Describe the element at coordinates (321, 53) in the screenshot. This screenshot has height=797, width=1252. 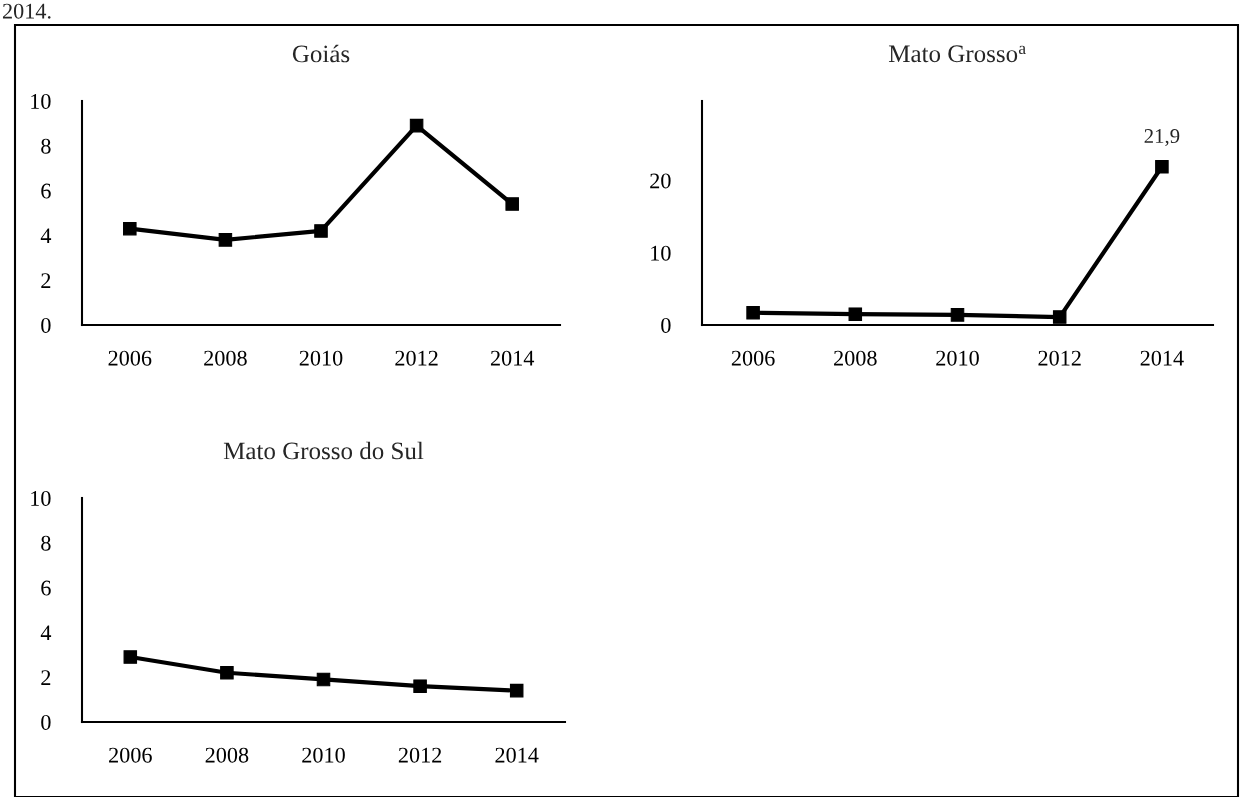
I see `chart-title: Goiás` at that location.